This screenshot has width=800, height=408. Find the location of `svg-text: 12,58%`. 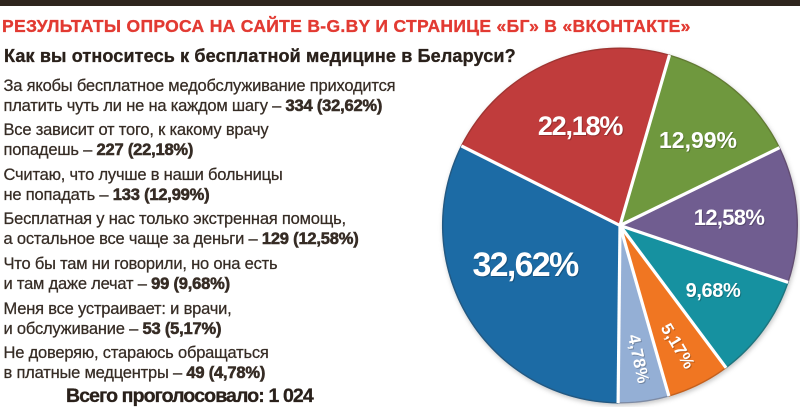

svg-text: 12,58% is located at coordinates (729, 217).